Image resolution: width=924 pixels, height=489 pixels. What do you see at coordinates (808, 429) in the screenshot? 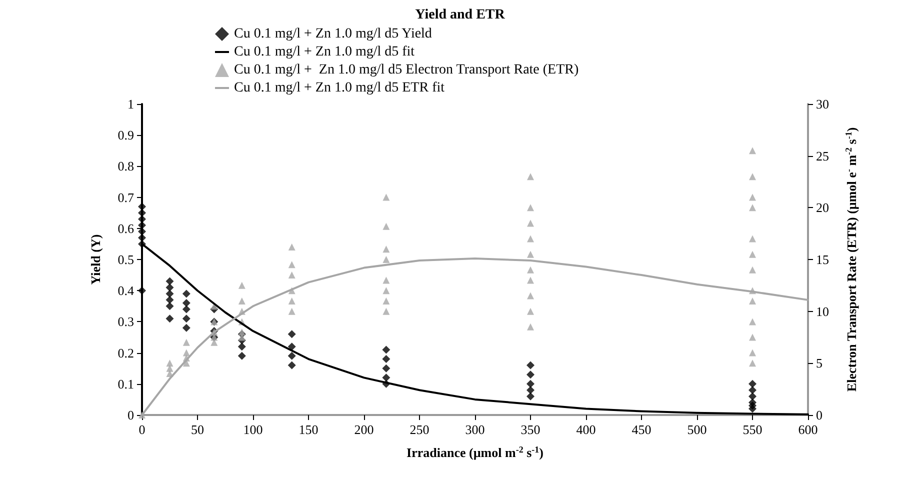
I see `x-tick-label: 600` at bounding box center [808, 429].